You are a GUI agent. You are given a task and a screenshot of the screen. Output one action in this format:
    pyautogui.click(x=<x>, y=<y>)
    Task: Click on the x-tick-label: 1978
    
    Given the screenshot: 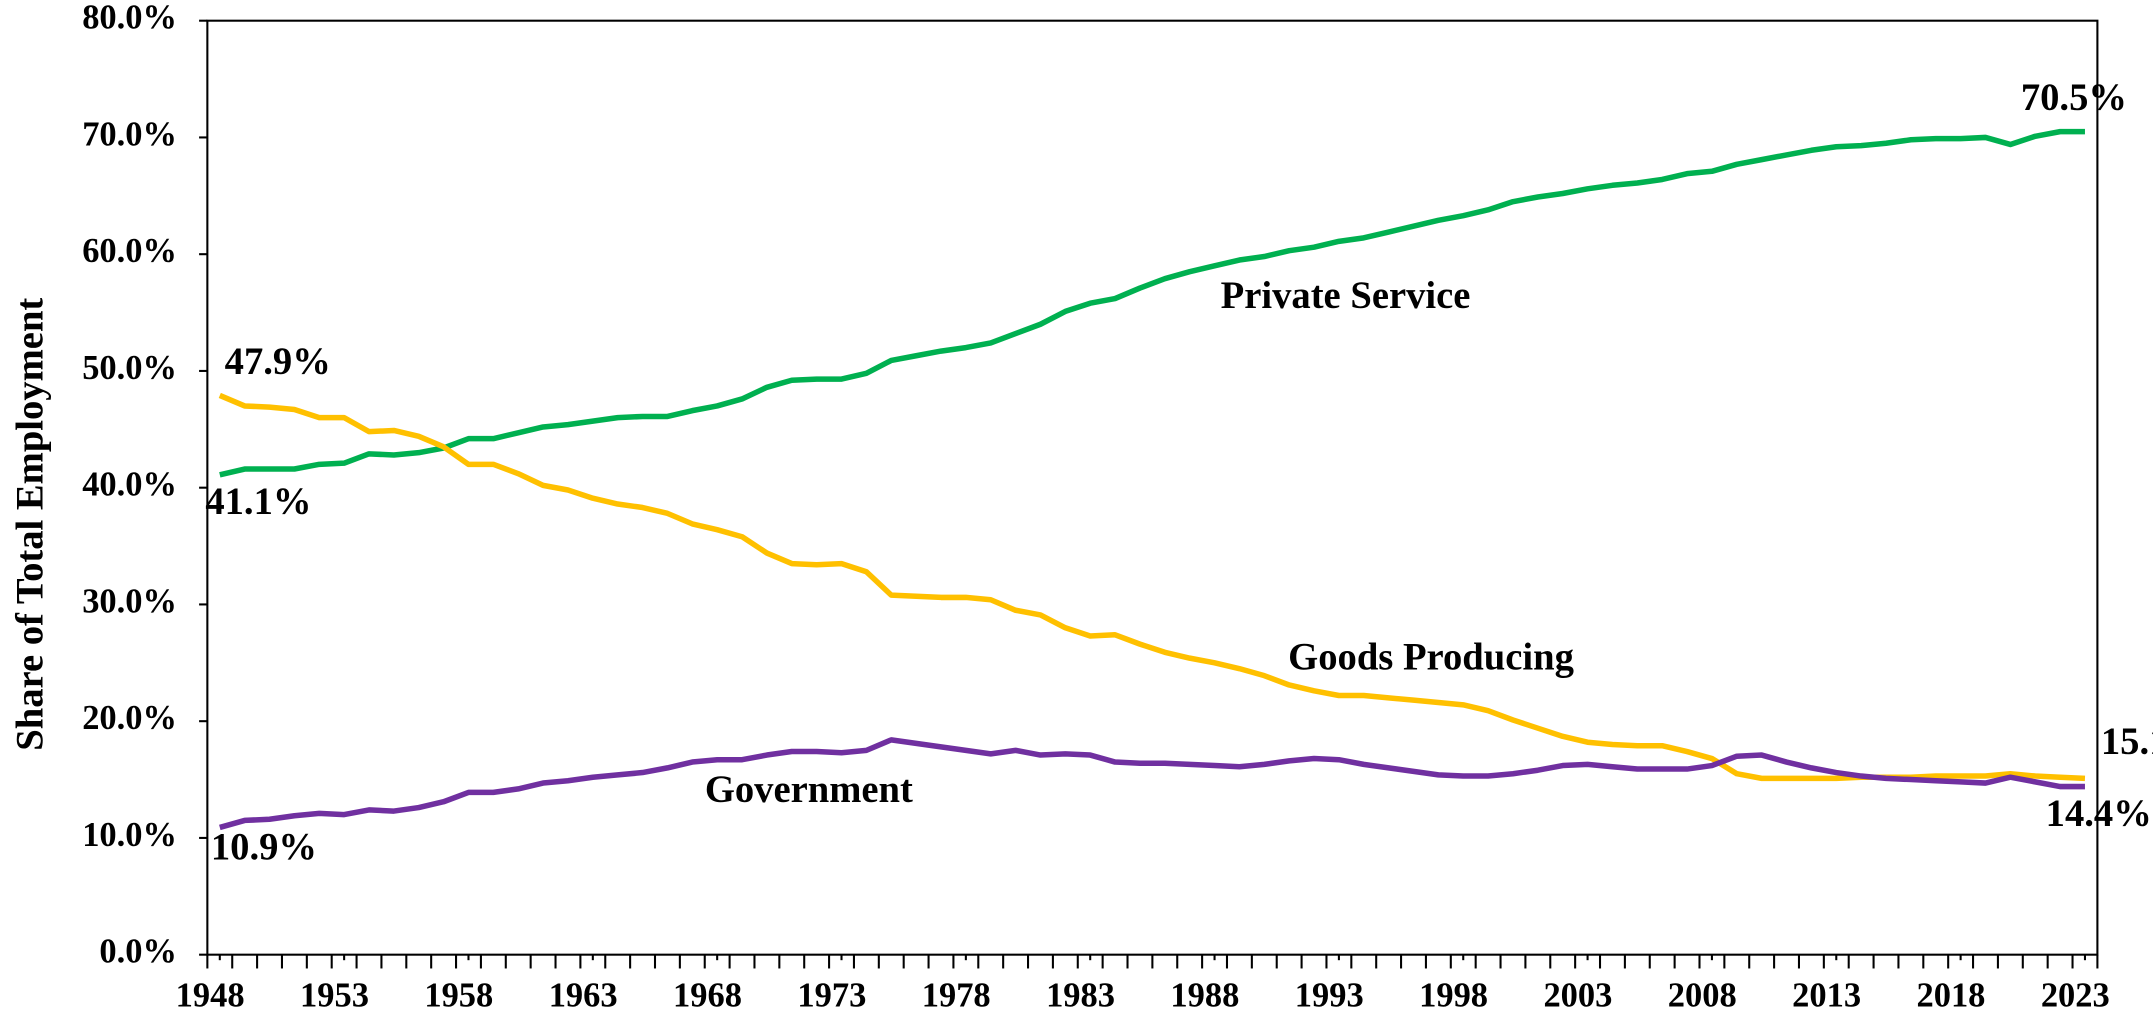 What is the action you would take?
    pyautogui.click(x=956, y=995)
    